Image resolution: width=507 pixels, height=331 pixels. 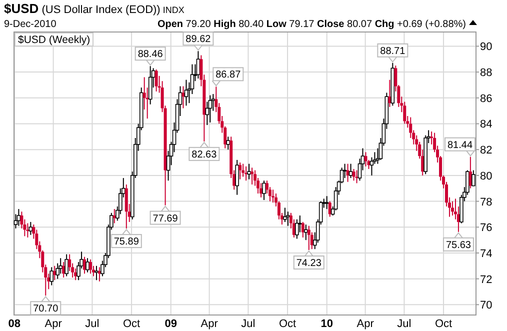 I want to click on y-tick-label: 86, so click(x=486, y=98).